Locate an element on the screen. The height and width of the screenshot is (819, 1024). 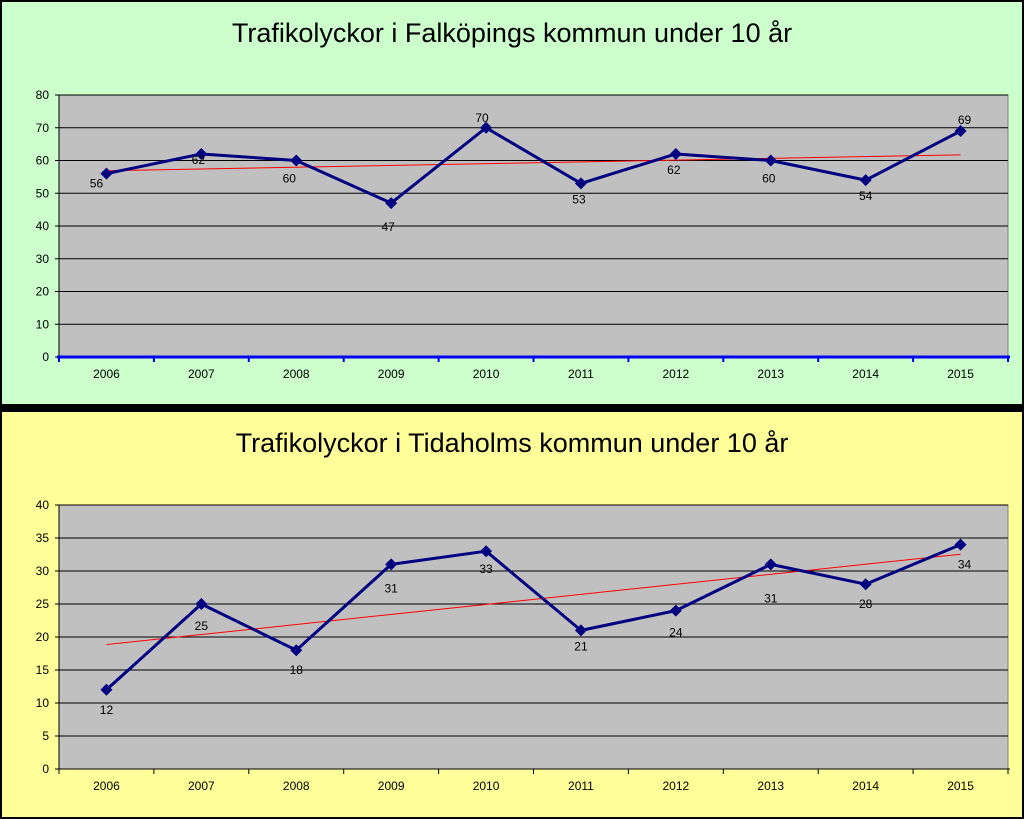
data-label: 54 is located at coordinates (866, 196).